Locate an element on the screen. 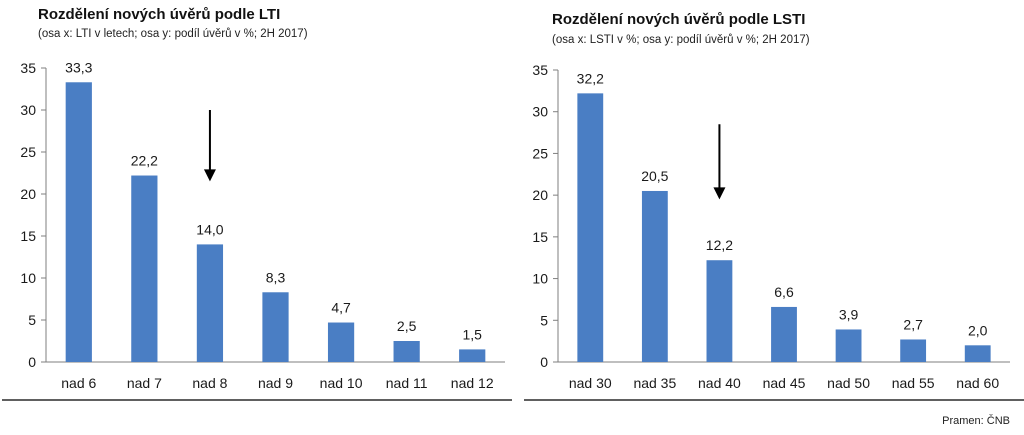  x-tick-label: nad 11 is located at coordinates (407, 383).